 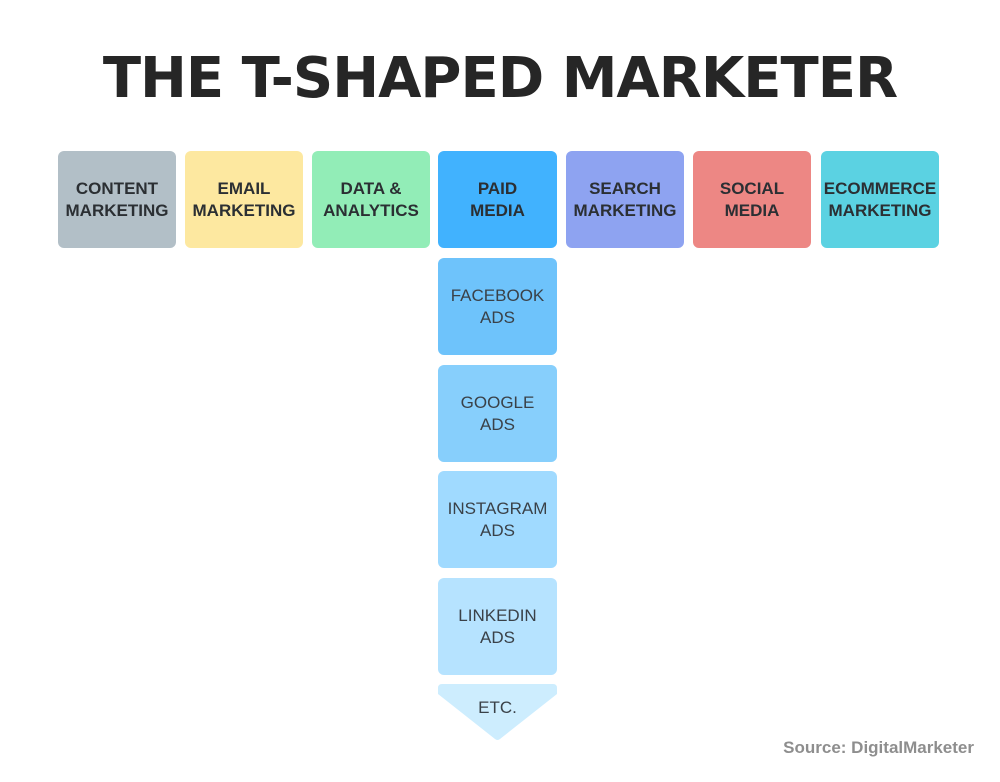 I want to click on discipline-social-media: SOCIAL MEDIA, so click(x=752, y=199).